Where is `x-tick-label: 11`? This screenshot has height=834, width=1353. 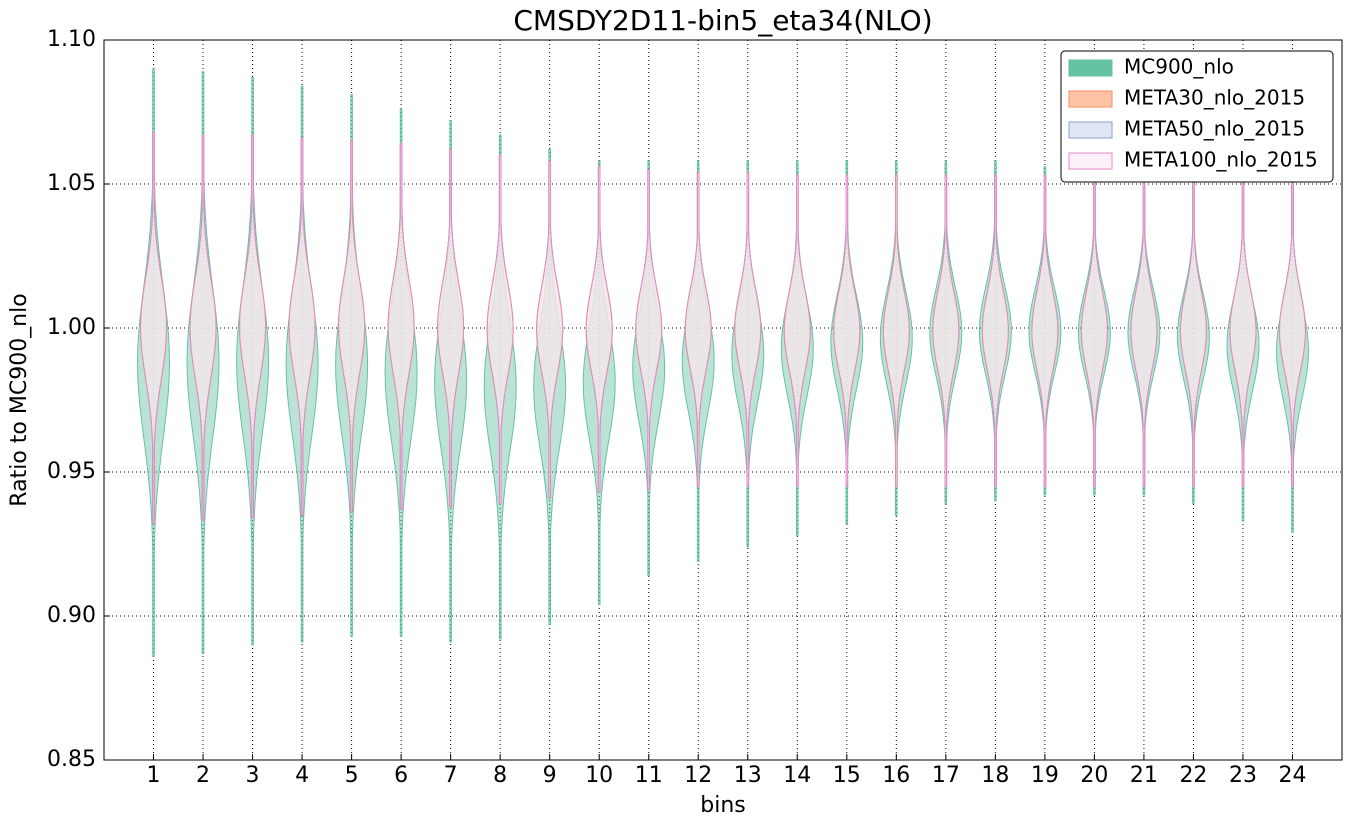
x-tick-label: 11 is located at coordinates (649, 775).